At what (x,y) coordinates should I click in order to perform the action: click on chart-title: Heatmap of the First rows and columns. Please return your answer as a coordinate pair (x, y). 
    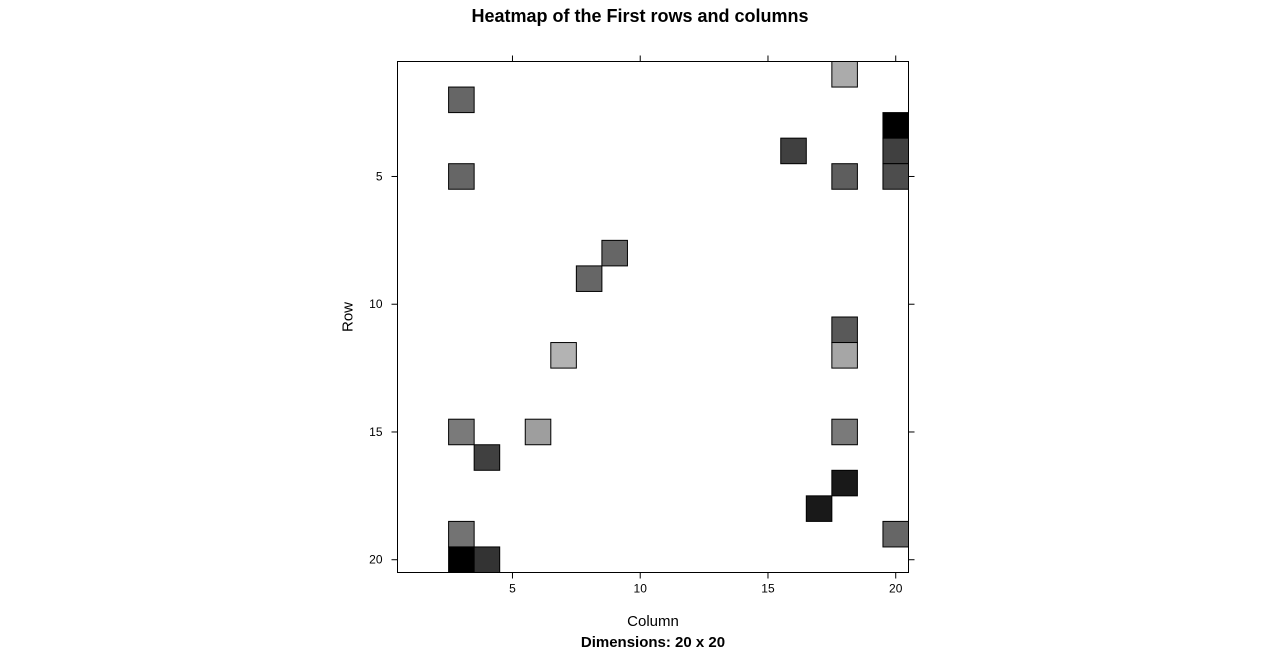
    Looking at the image, I should click on (640, 16).